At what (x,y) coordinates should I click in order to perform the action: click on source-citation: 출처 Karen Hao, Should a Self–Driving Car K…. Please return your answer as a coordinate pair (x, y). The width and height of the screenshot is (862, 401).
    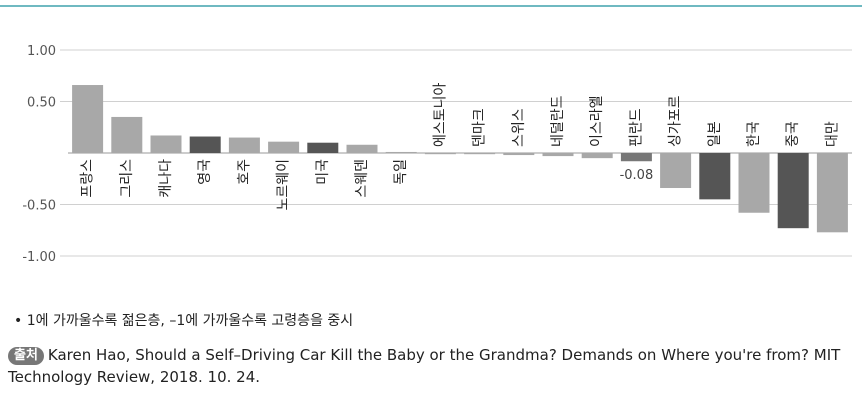
    Looking at the image, I should click on (433, 366).